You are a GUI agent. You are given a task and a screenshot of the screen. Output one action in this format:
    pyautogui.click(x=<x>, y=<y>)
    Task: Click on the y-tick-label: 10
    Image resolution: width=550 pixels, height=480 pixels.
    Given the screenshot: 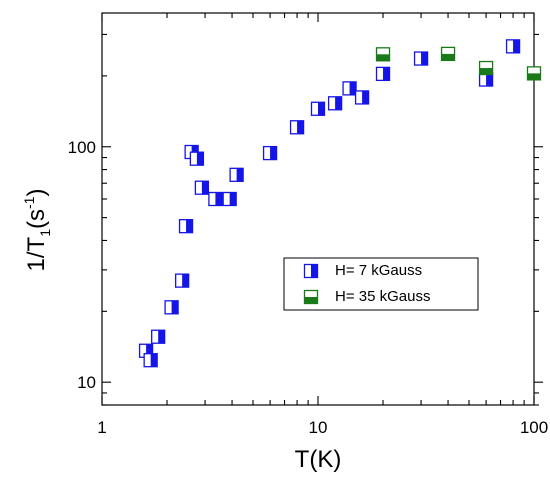 What is the action you would take?
    pyautogui.click(x=86, y=382)
    